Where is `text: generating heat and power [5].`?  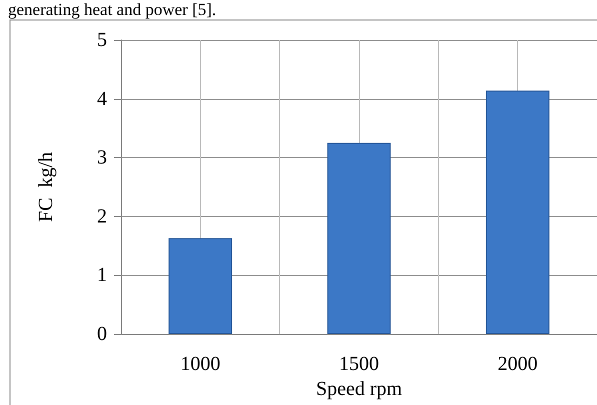 text: generating heat and power [5]. is located at coordinates (112, 9).